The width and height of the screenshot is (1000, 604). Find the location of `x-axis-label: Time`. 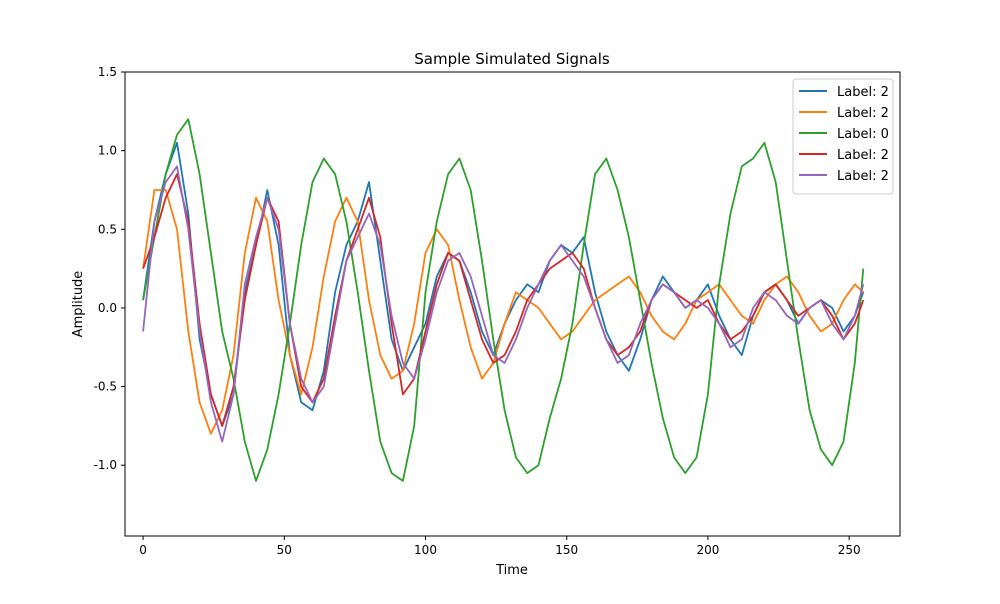

x-axis-label: Time is located at coordinates (511, 570).